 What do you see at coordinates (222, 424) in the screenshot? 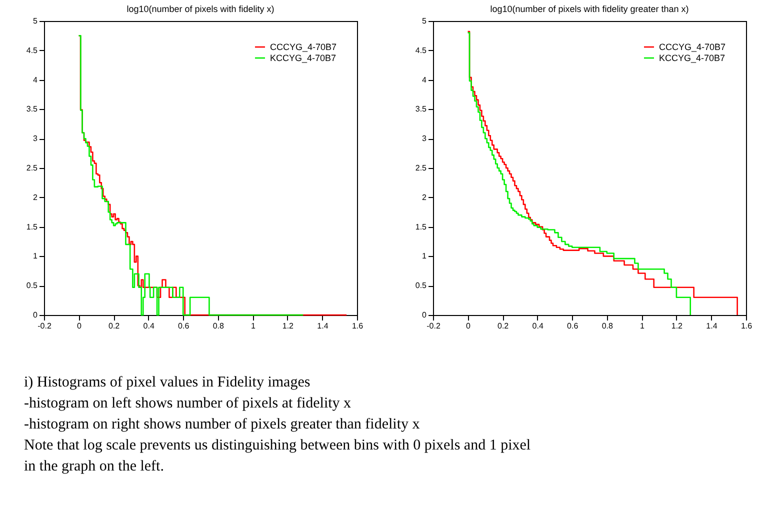
I see `text: -histogram on right shows number of pixels greater than fidelity x` at bounding box center [222, 424].